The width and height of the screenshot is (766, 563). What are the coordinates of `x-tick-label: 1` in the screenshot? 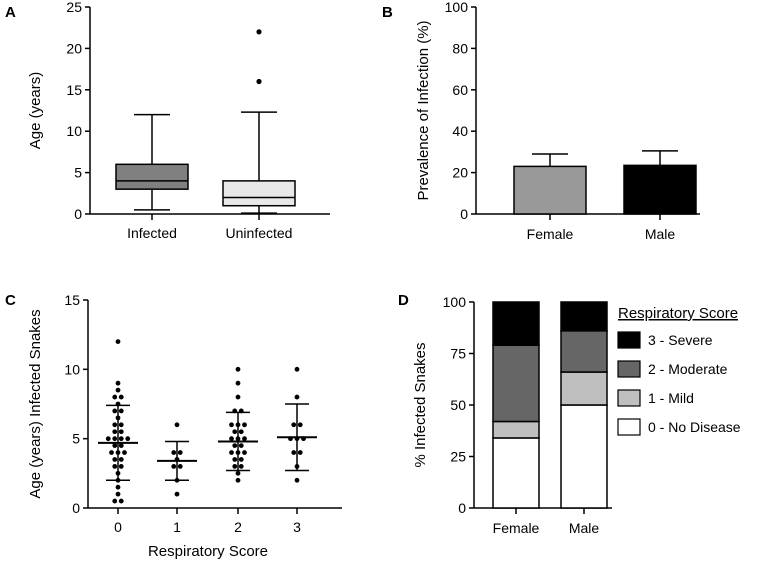 It's located at (177, 527).